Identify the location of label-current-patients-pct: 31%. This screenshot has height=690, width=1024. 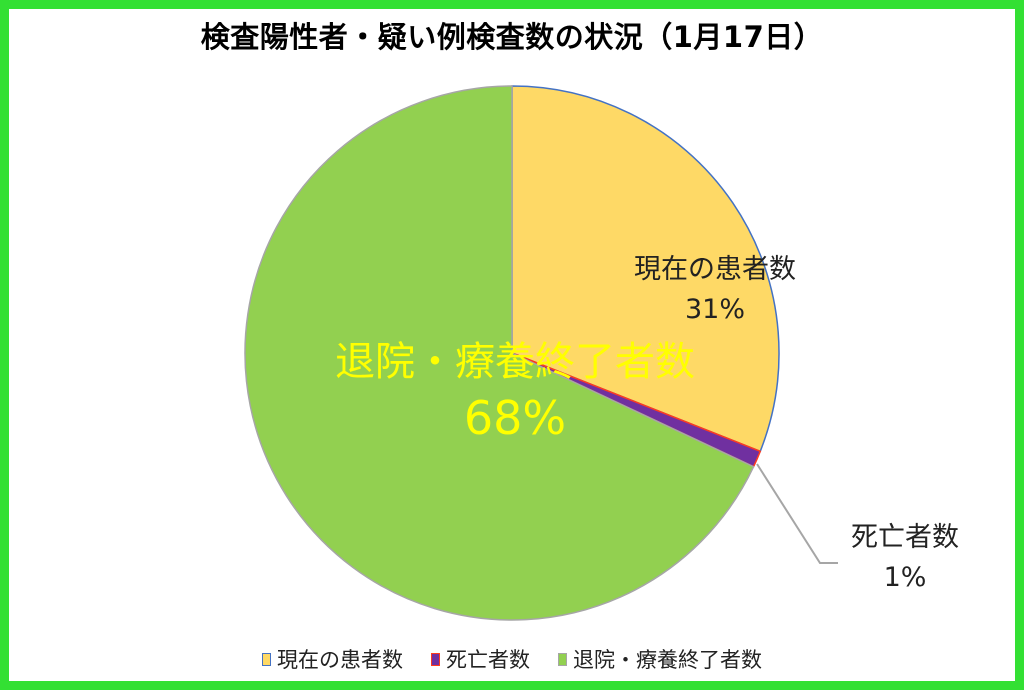
(714, 309).